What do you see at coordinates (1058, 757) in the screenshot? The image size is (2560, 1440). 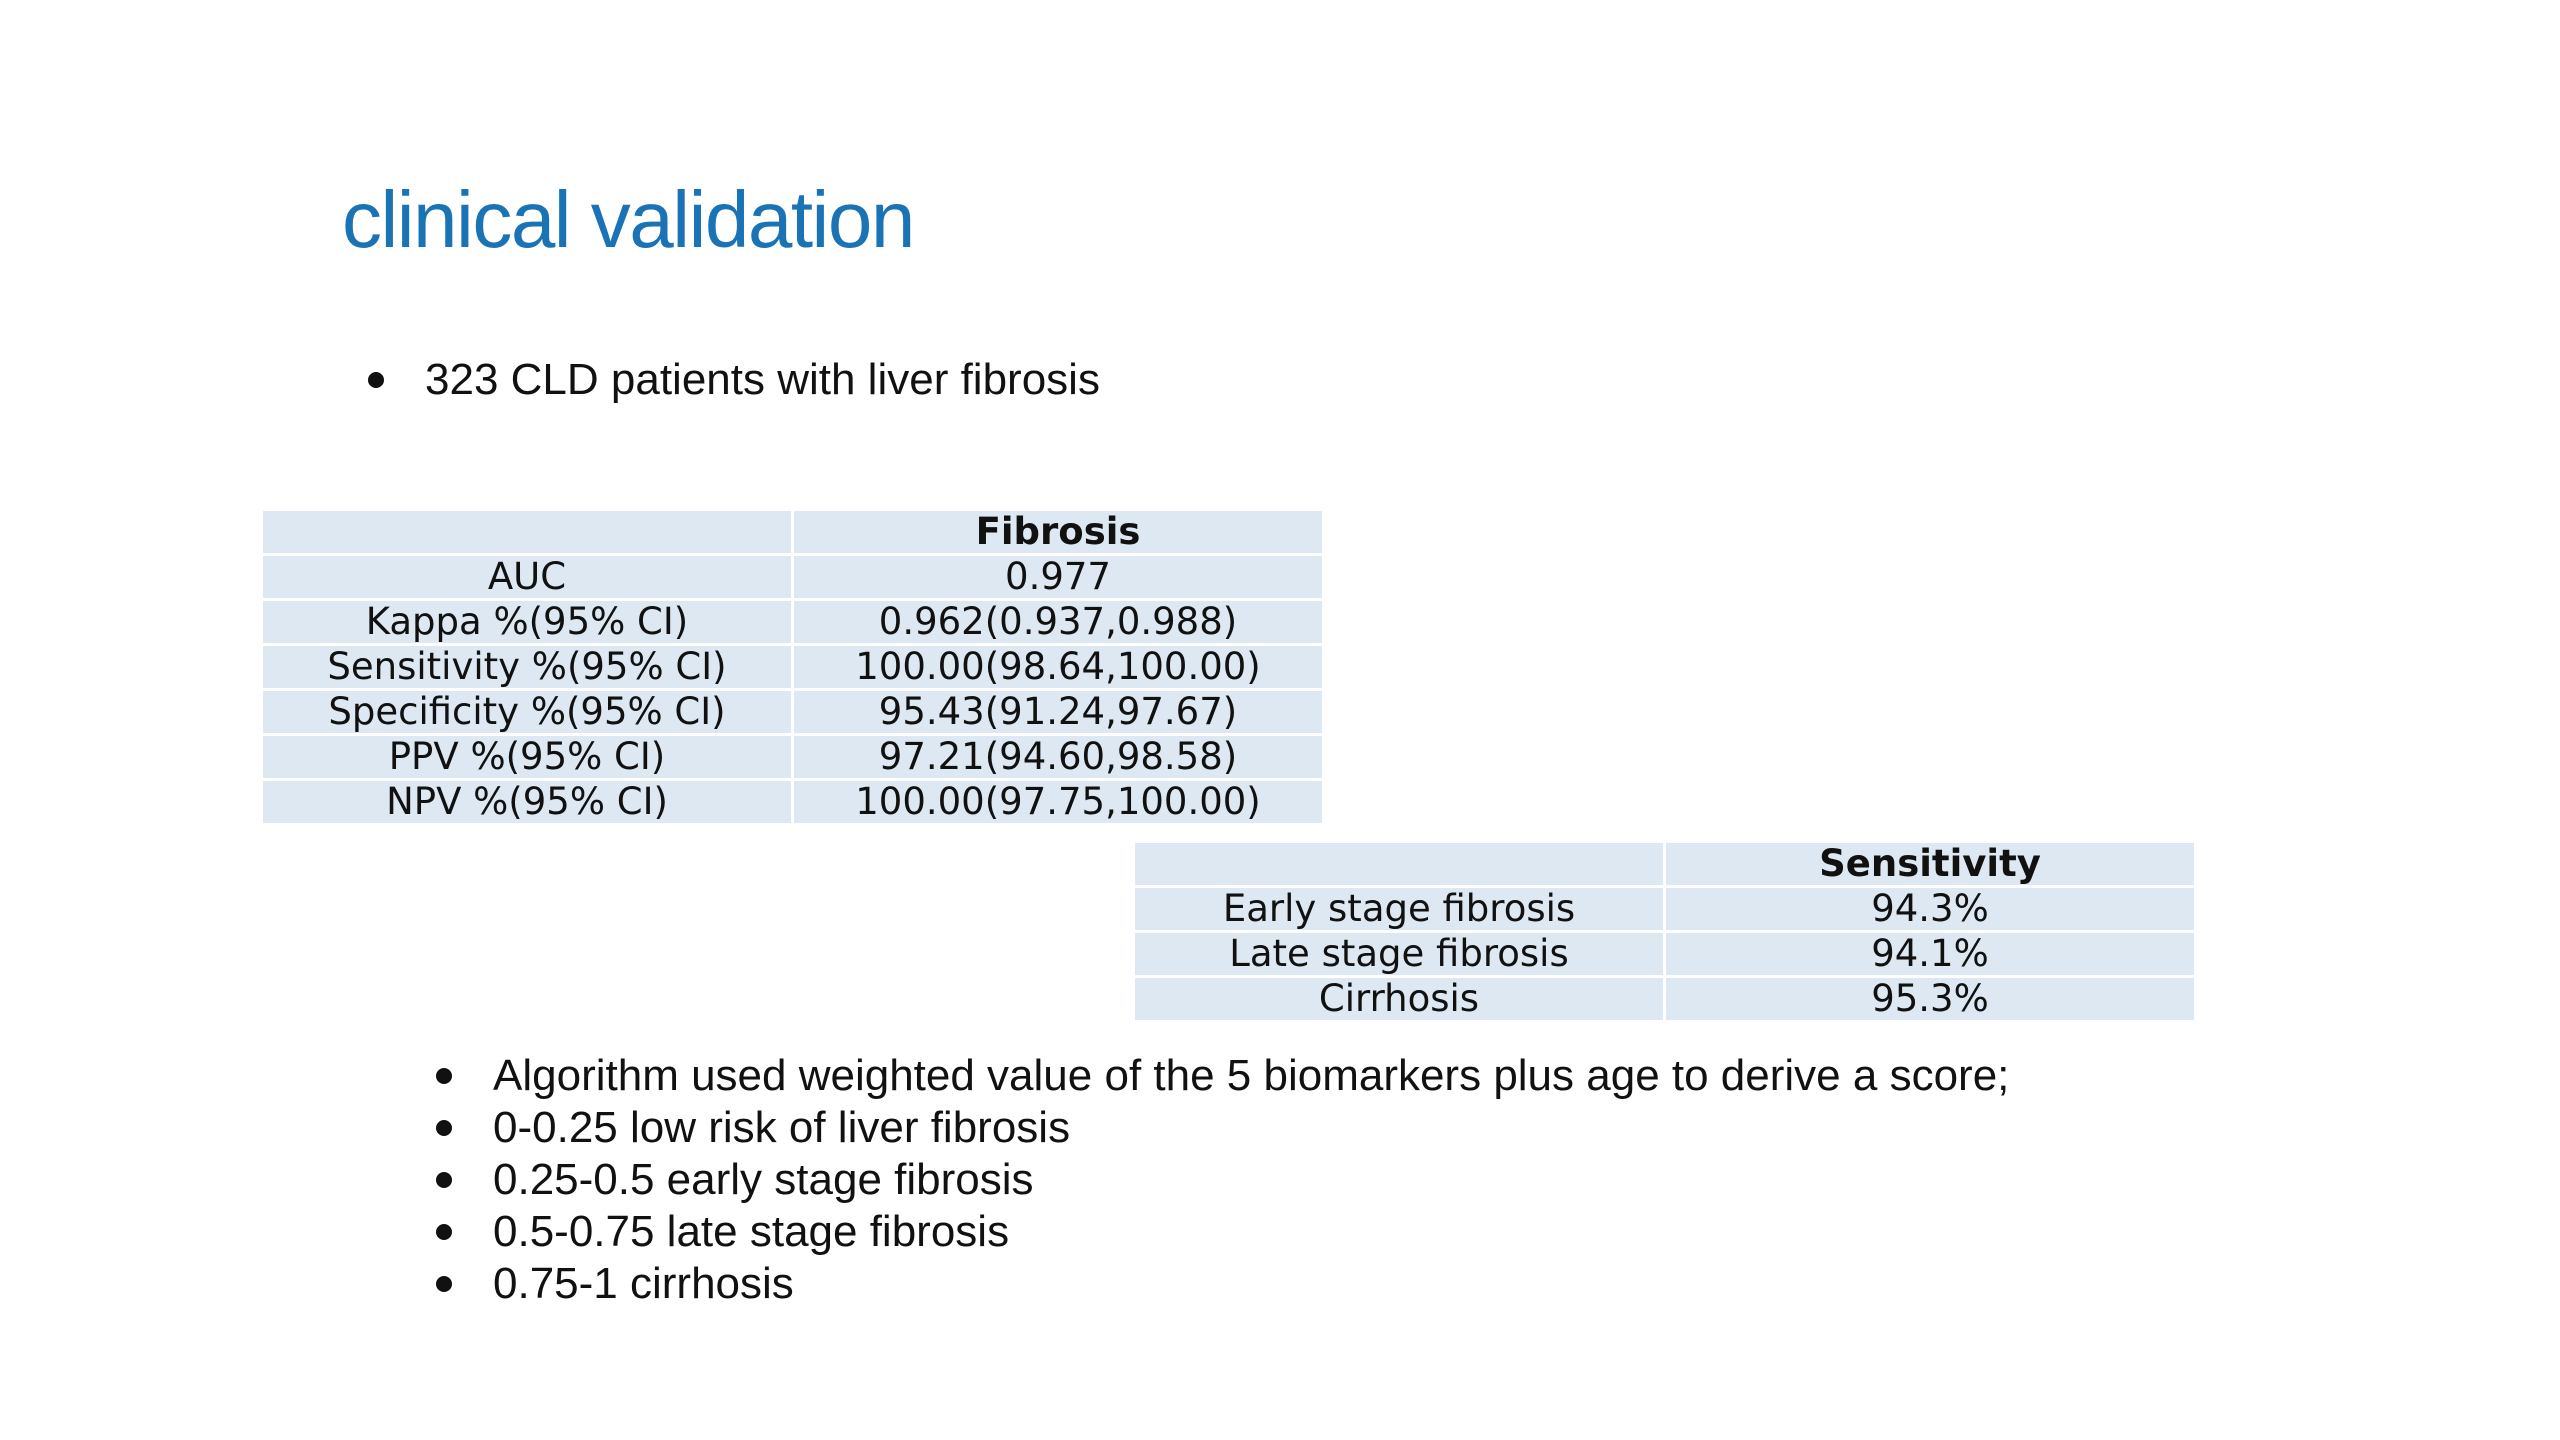 I see `row-value-cell: 97.21(94.60,98.58)` at bounding box center [1058, 757].